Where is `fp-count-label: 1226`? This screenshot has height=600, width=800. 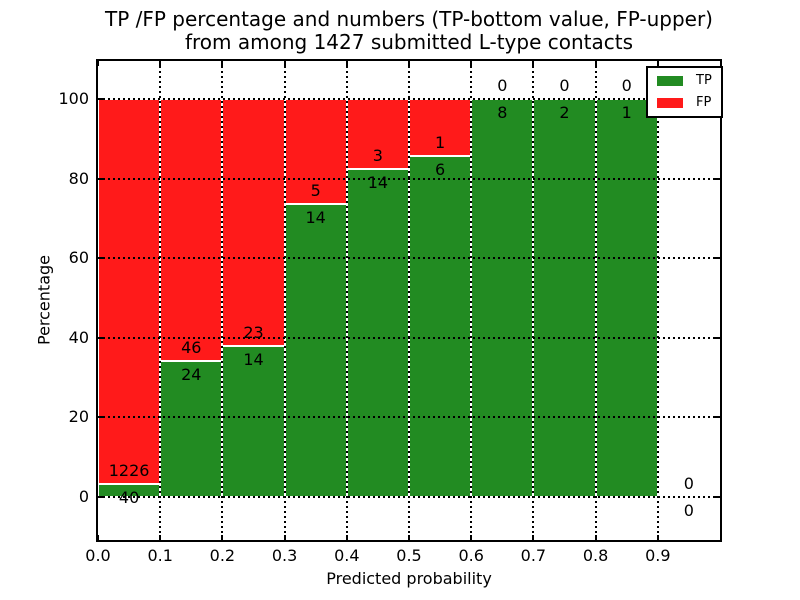 fp-count-label: 1226 is located at coordinates (129, 471).